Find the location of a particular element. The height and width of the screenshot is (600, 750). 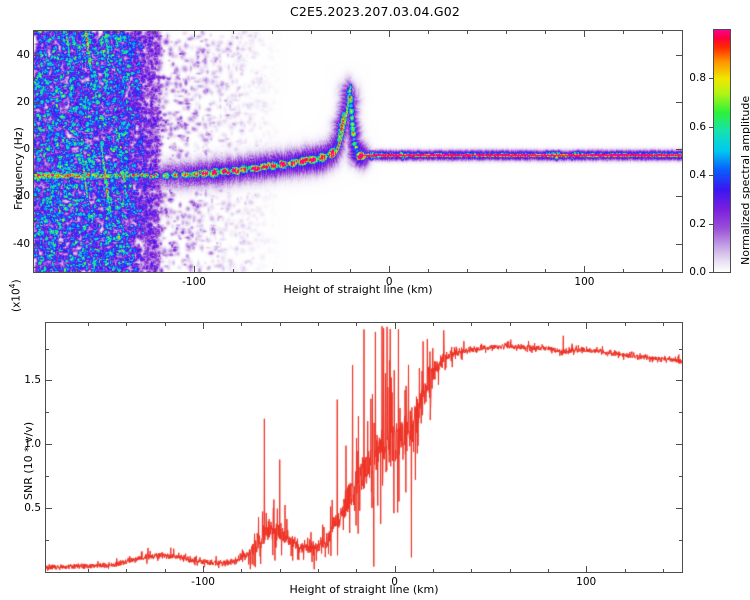

spec-ytick-major-2-label: 0 is located at coordinates (26, 149).